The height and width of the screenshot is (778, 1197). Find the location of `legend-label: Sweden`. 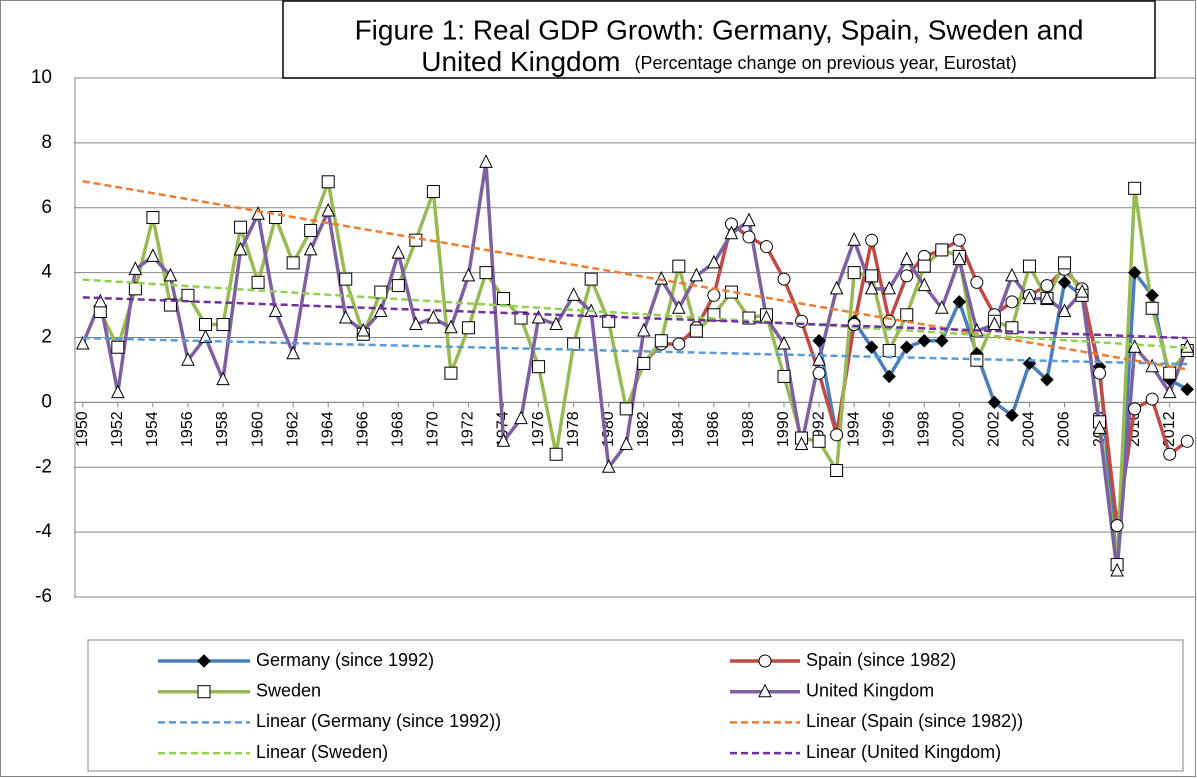

legend-label: Sweden is located at coordinates (288, 690).